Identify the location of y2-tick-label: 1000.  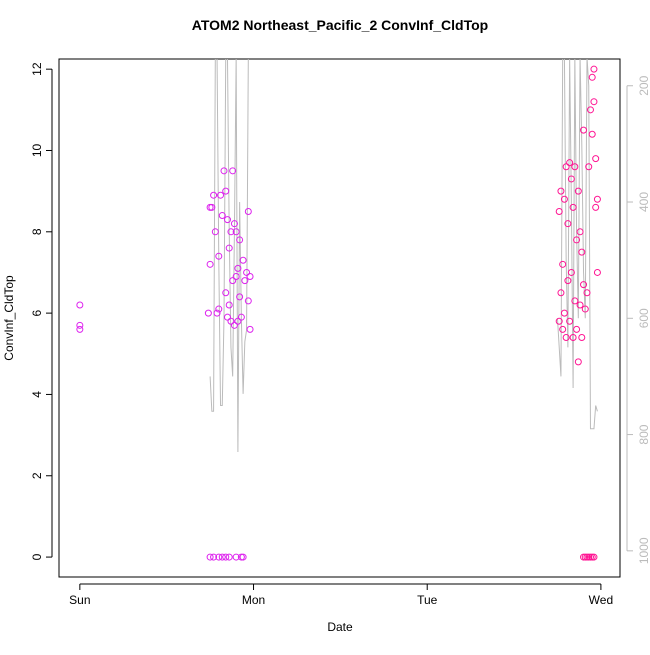
(643, 550).